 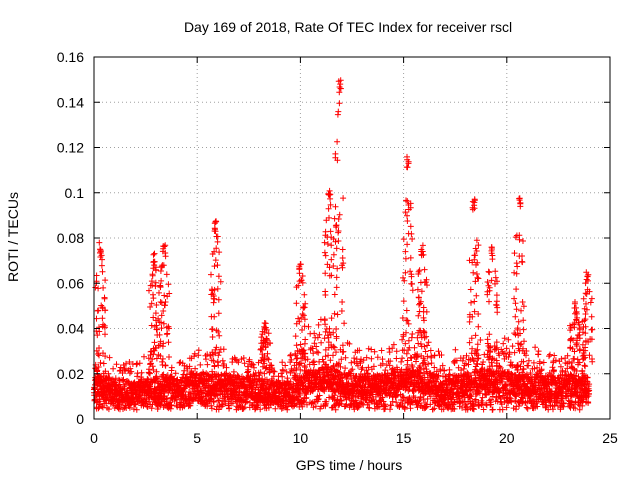 I want to click on y-axis-label: ROTI / TECUs, so click(x=13, y=237).